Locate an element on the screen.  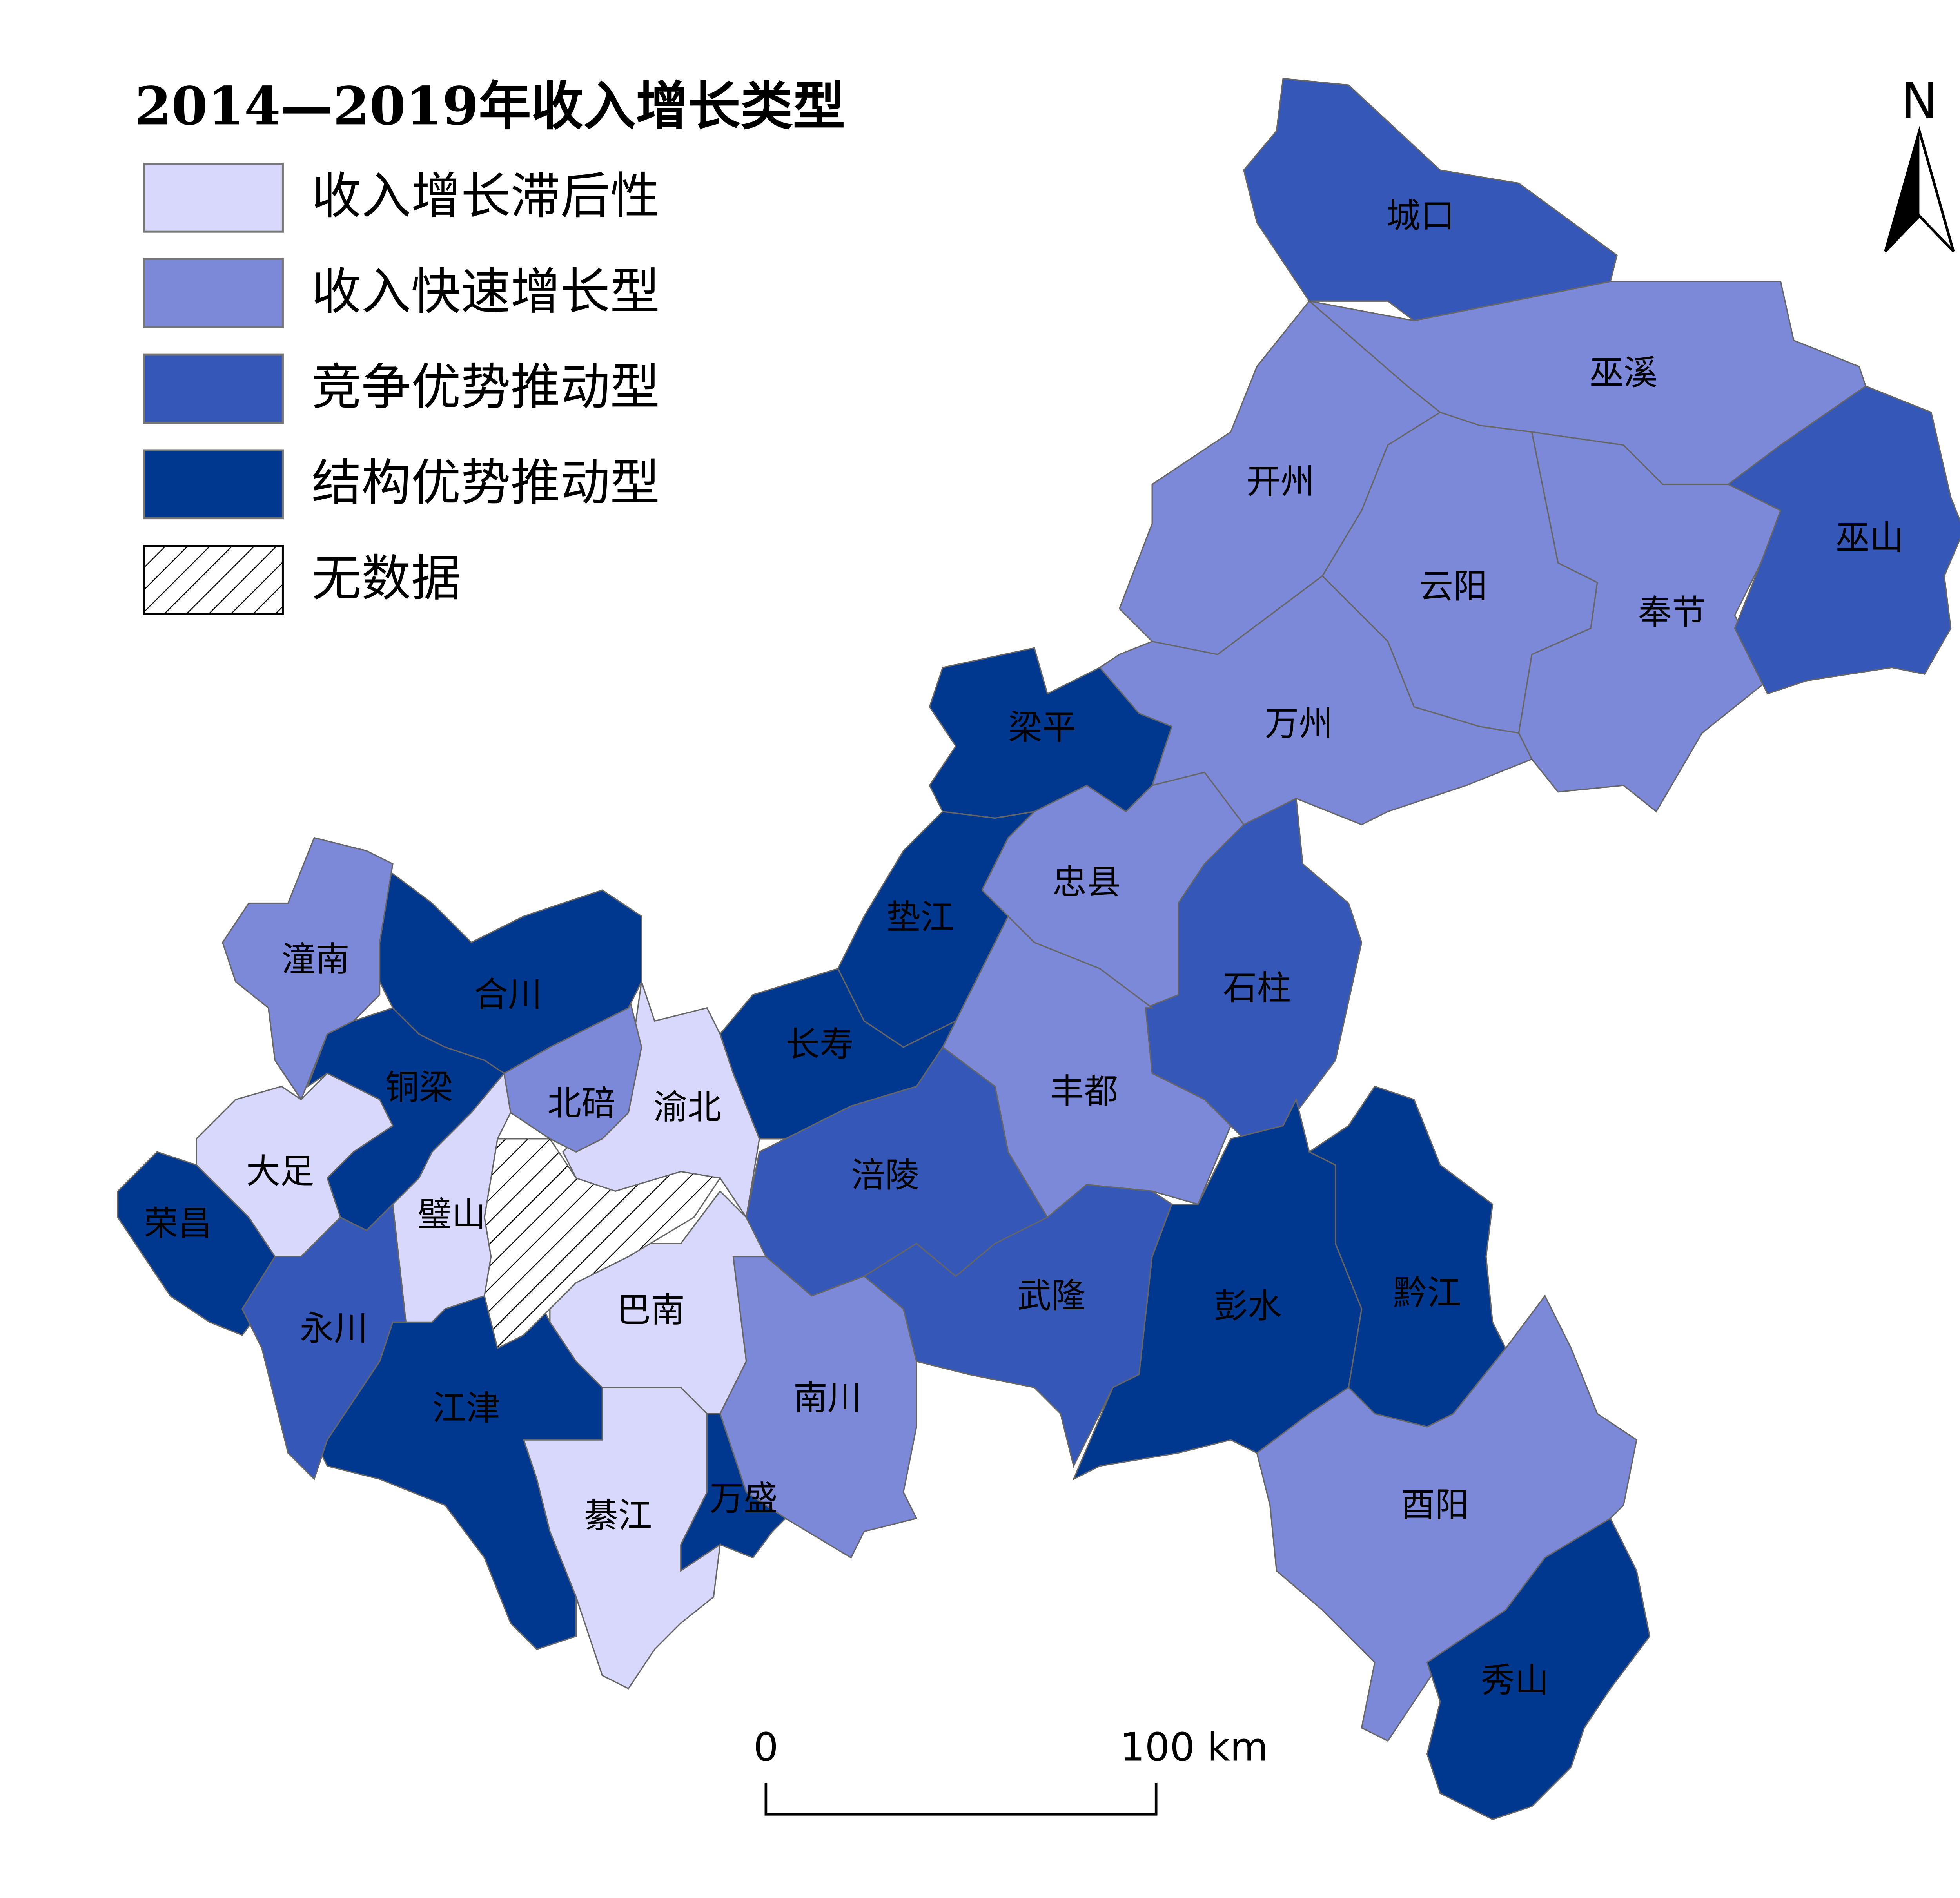
legend-swatch-fast is located at coordinates (213, 293).